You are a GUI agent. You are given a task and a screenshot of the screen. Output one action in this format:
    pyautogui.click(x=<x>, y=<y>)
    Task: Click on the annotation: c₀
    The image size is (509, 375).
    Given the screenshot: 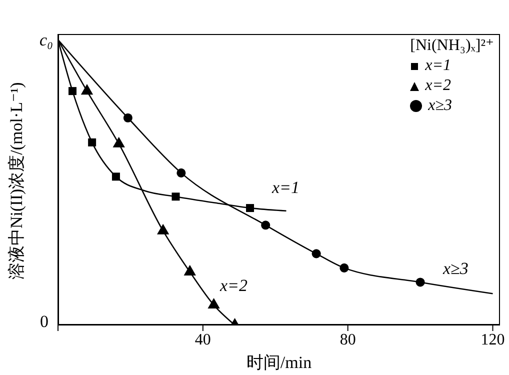 What is the action you would take?
    pyautogui.click(x=47, y=40)
    